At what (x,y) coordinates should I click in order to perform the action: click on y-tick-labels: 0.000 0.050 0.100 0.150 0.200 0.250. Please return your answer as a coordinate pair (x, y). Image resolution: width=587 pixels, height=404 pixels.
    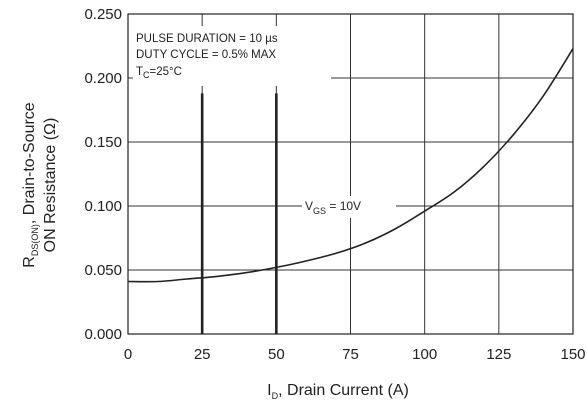
    Looking at the image, I should click on (103, 174).